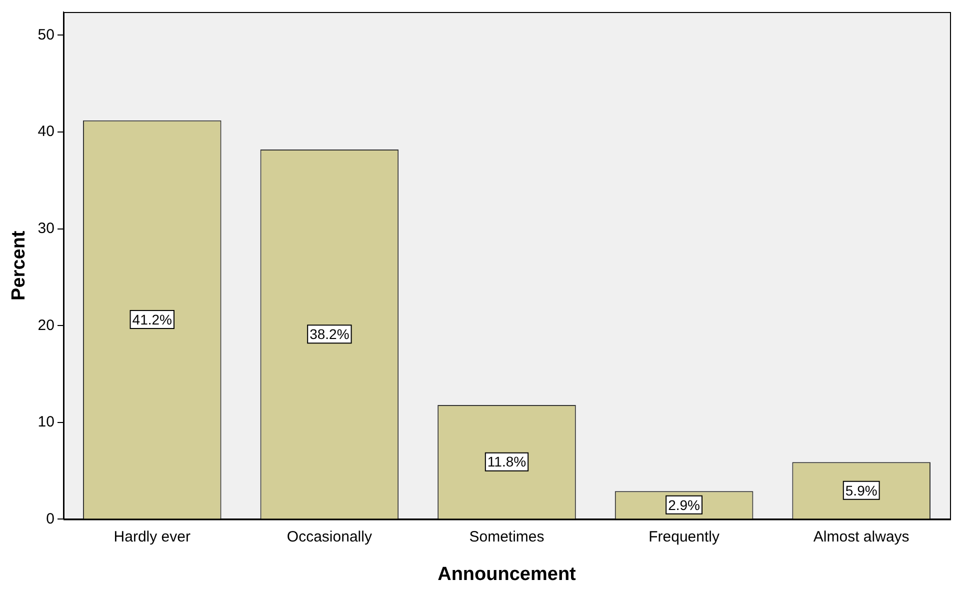 The width and height of the screenshot is (962, 596). I want to click on x-tick-label: Frequently, so click(684, 537).